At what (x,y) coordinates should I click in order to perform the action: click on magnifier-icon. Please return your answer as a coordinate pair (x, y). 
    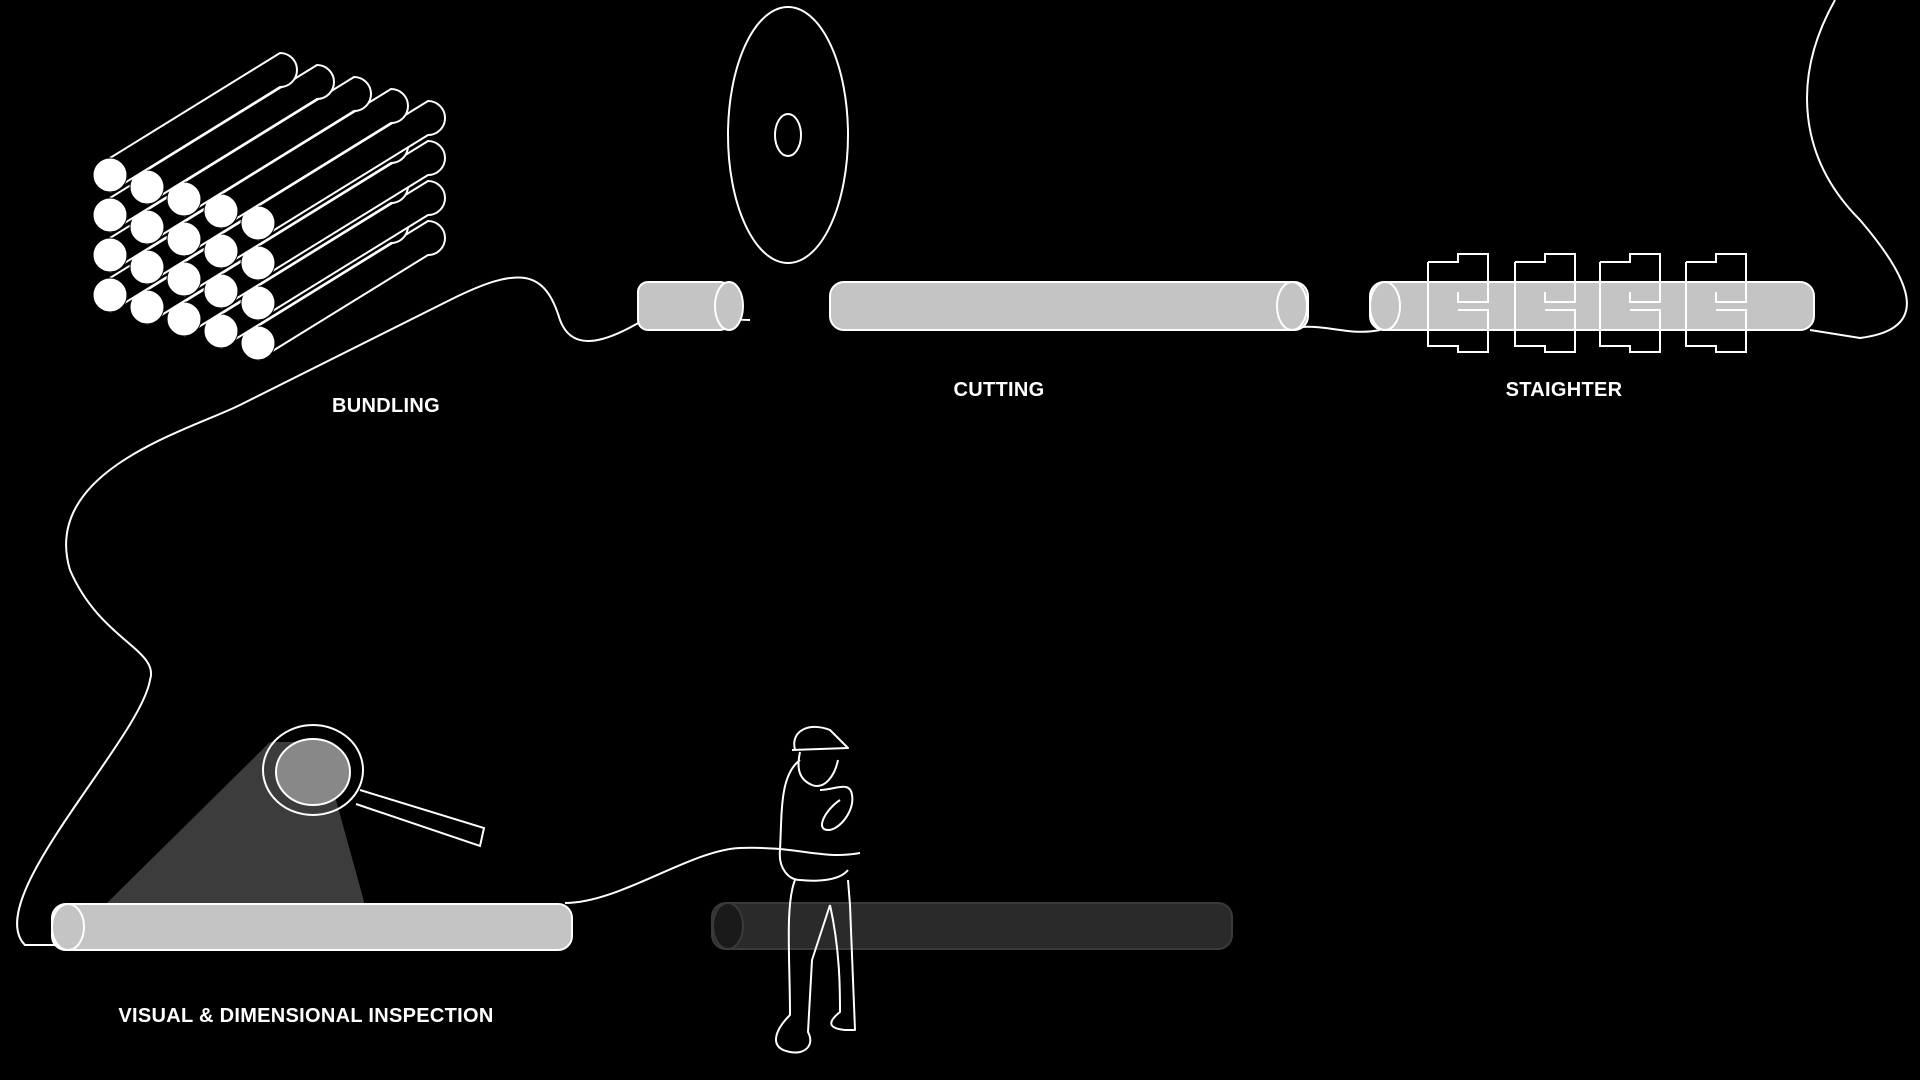
    Looking at the image, I should click on (374, 786).